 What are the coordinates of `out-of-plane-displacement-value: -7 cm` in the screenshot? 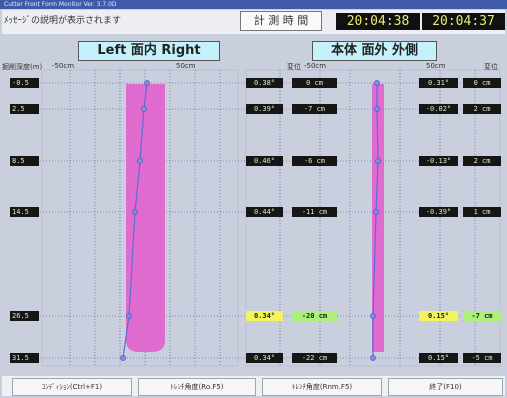 It's located at (482, 316).